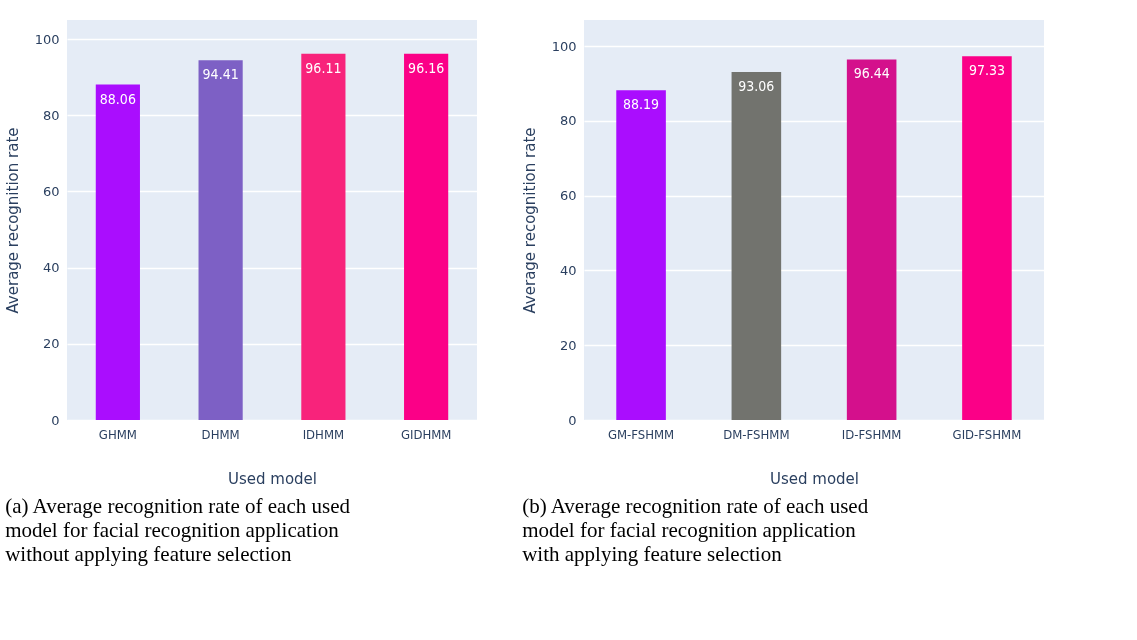  Describe the element at coordinates (426, 67) in the screenshot. I see `data-label: 96.16` at that location.